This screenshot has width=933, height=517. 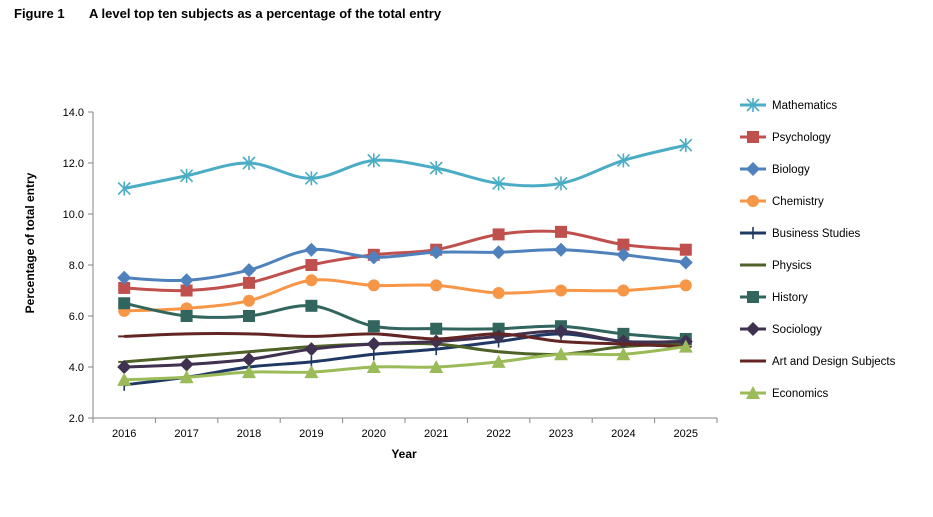 I want to click on legend-entry-physics: Physics, so click(x=776, y=266).